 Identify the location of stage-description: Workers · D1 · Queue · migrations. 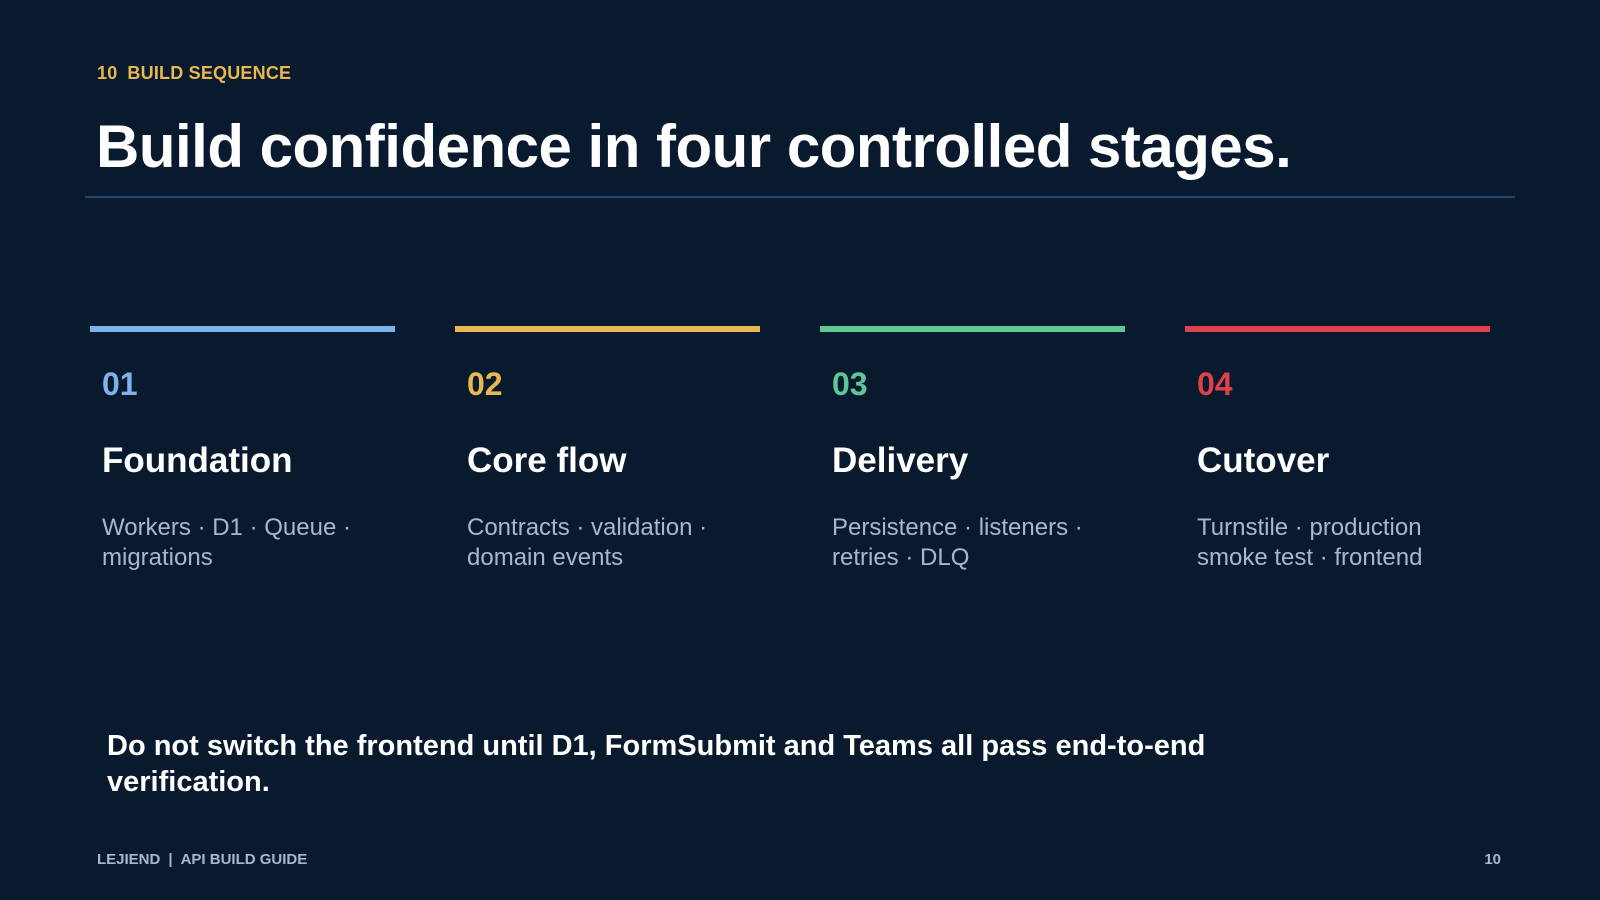
(226, 542).